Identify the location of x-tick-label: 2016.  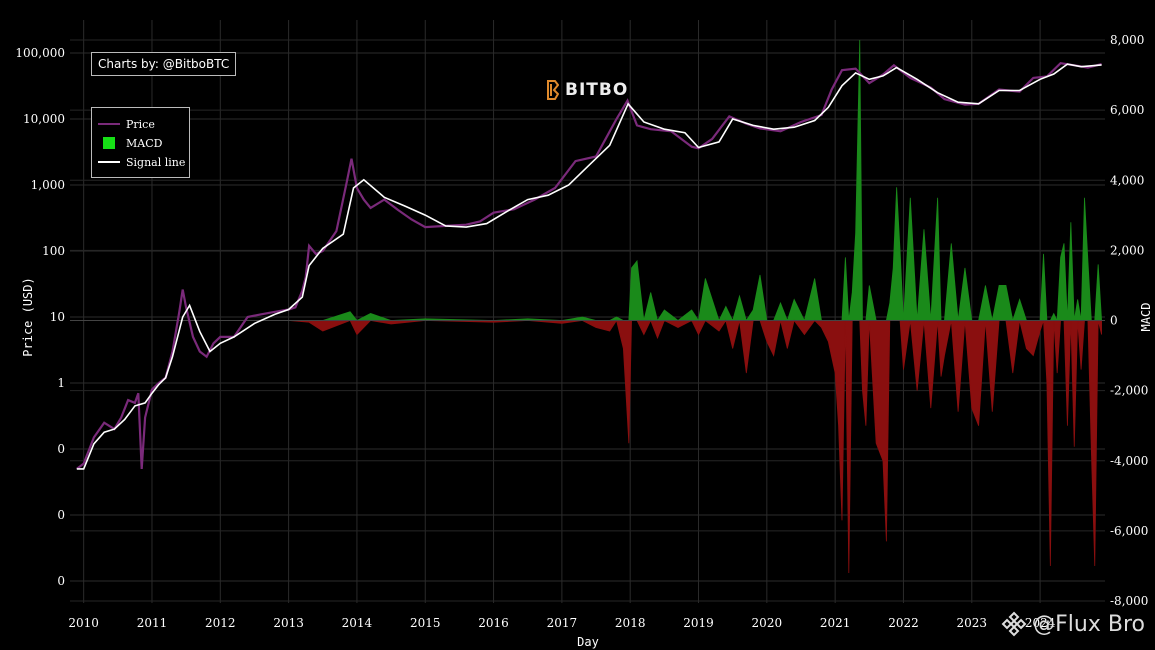
(493, 623).